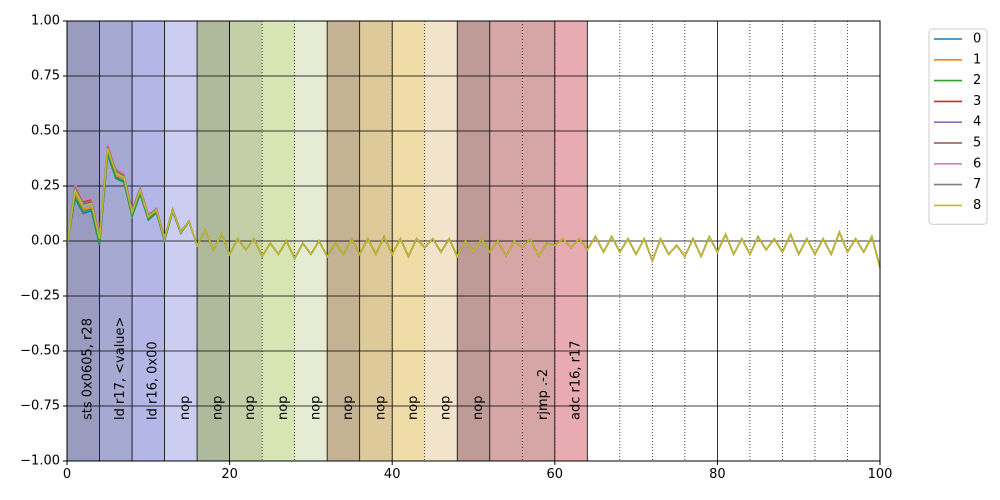 This screenshot has width=1000, height=500. I want to click on legend-label-5: 5, so click(977, 143).